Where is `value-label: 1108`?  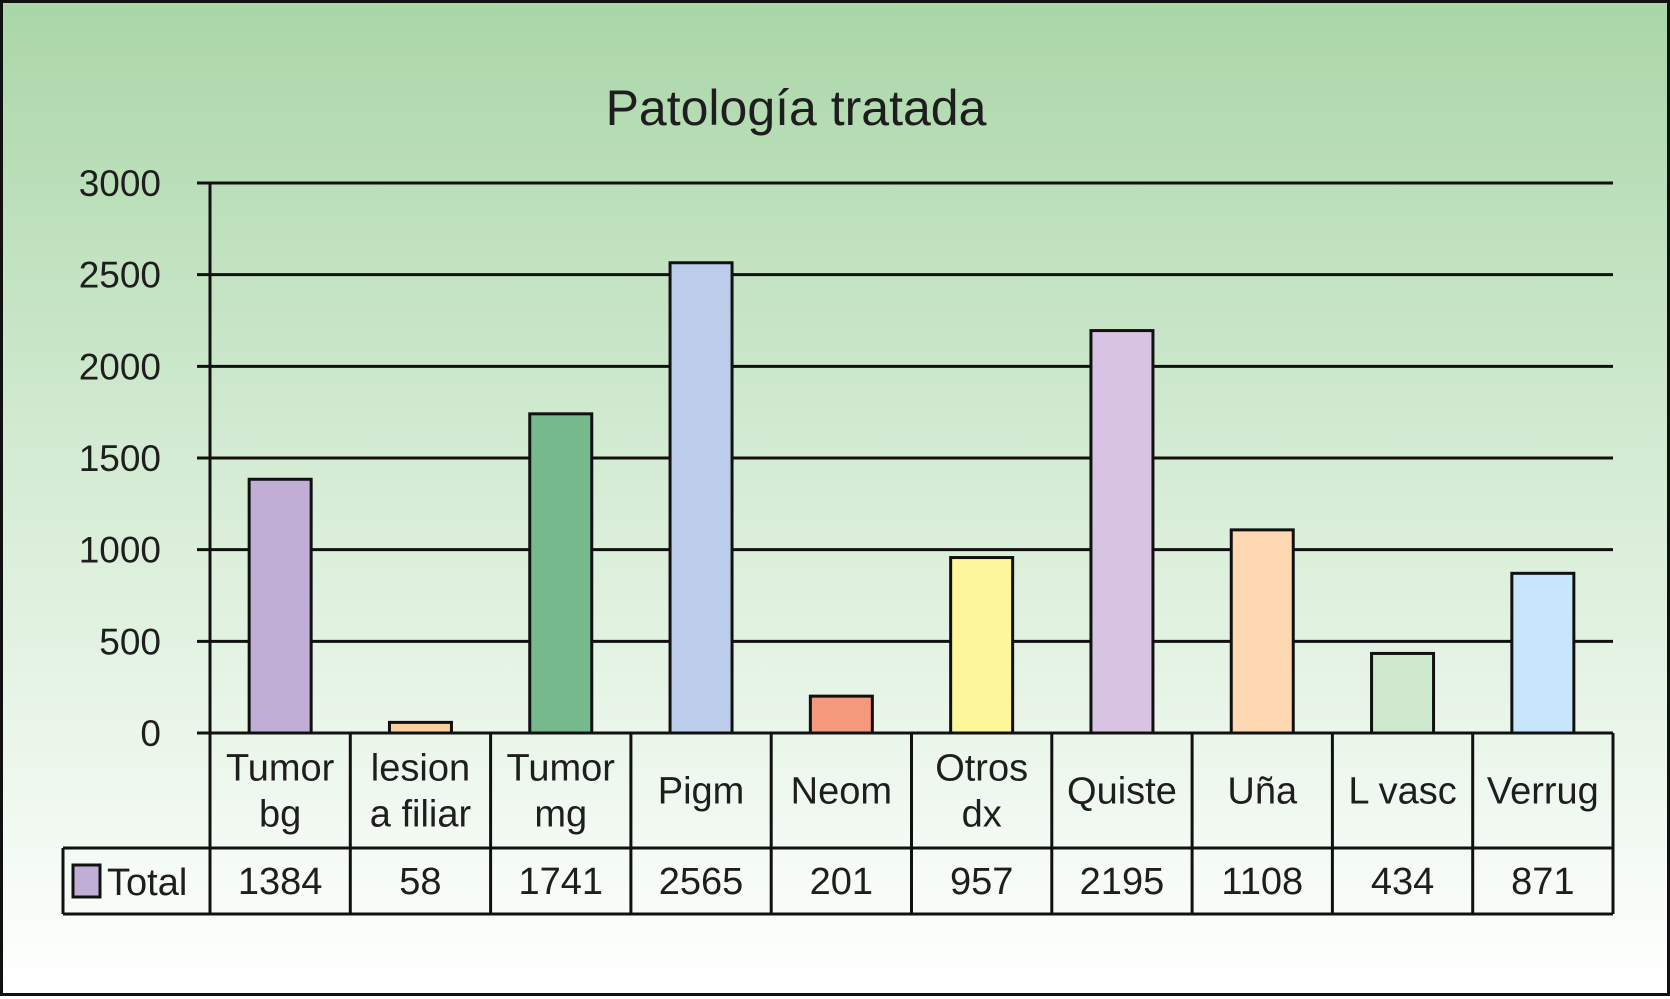
value-label: 1108 is located at coordinates (1262, 882).